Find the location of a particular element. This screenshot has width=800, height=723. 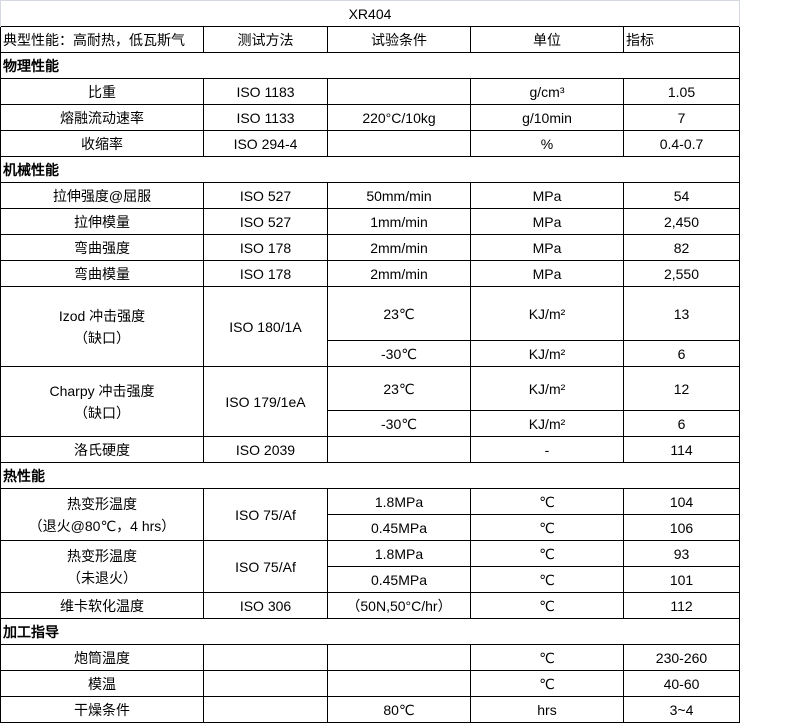

table-row: -30℃ KJ/m² 6 is located at coordinates (370, 353).